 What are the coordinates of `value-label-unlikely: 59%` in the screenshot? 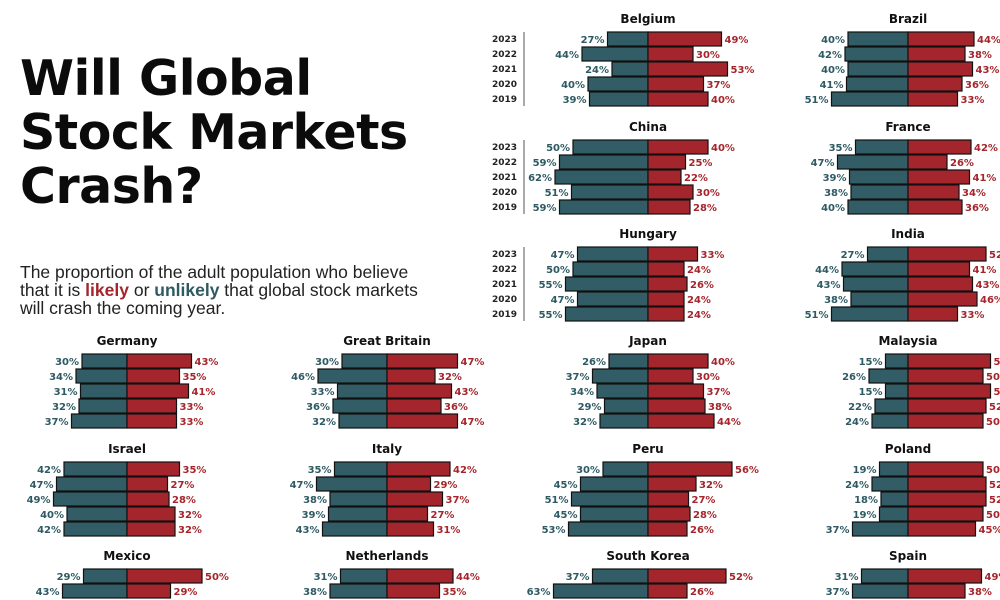 It's located at (545, 208).